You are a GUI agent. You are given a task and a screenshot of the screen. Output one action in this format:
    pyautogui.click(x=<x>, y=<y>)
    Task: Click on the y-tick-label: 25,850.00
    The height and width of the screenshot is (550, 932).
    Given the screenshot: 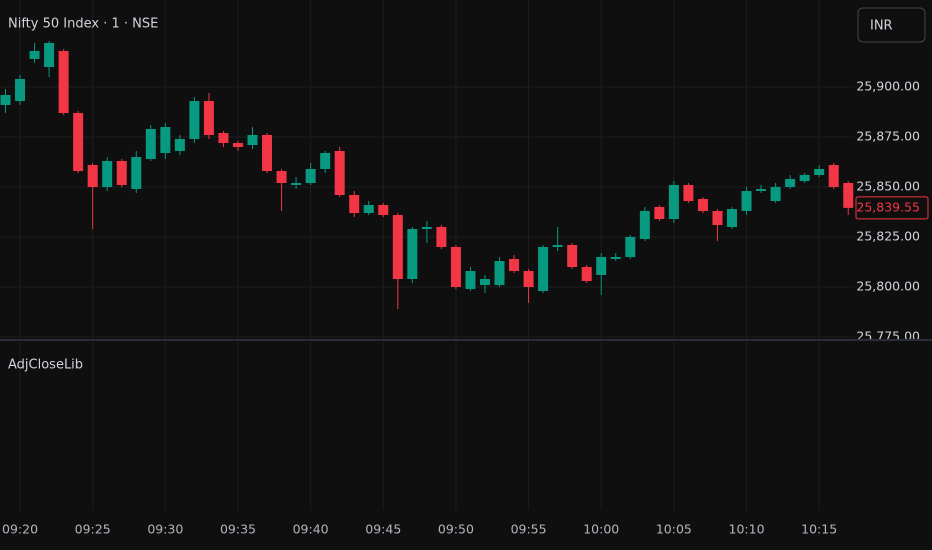 What is the action you would take?
    pyautogui.click(x=888, y=186)
    